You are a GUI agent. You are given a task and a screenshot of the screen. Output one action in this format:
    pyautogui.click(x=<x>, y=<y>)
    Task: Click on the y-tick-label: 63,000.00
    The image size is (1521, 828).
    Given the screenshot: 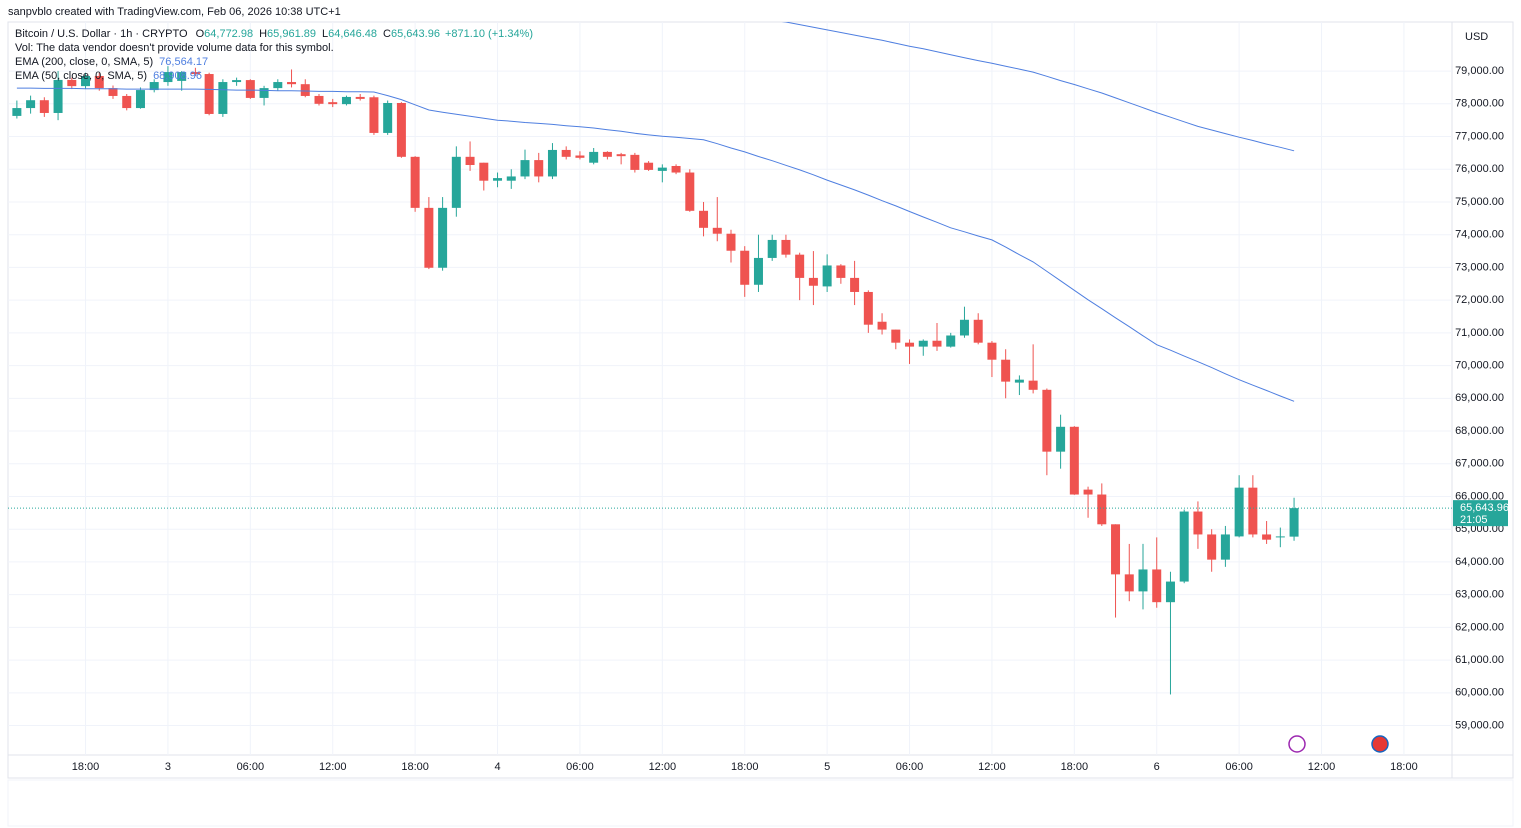 What is the action you would take?
    pyautogui.click(x=1479, y=595)
    